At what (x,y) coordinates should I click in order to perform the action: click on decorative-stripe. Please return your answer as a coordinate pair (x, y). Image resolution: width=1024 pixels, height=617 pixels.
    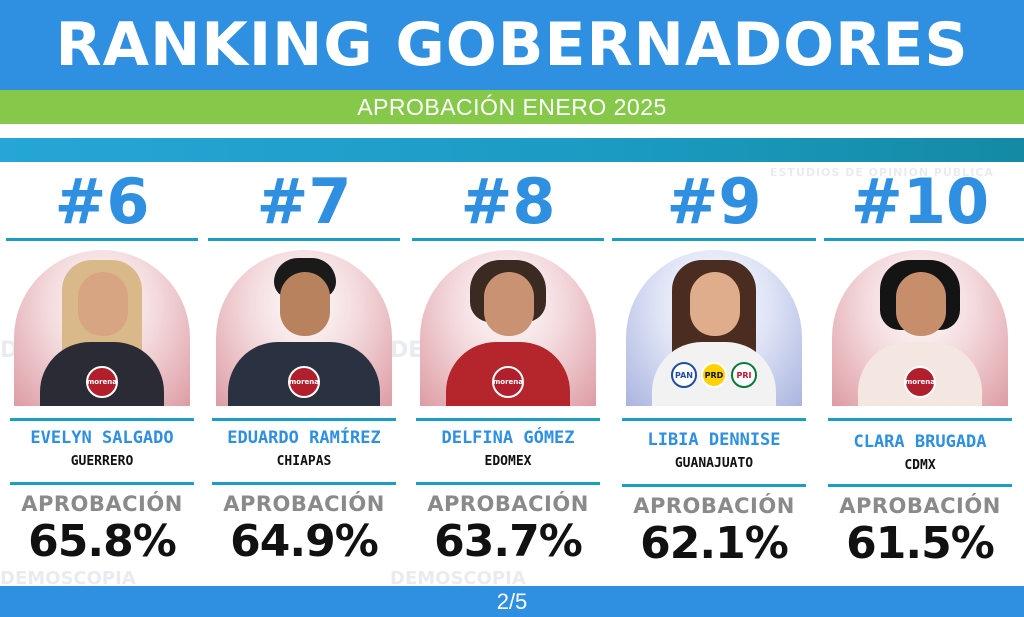
    Looking at the image, I should click on (512, 150).